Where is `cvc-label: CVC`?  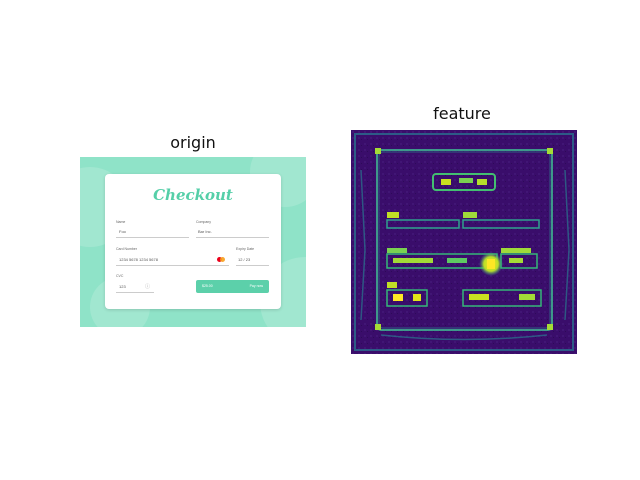 cvc-label: CVC is located at coordinates (120, 276).